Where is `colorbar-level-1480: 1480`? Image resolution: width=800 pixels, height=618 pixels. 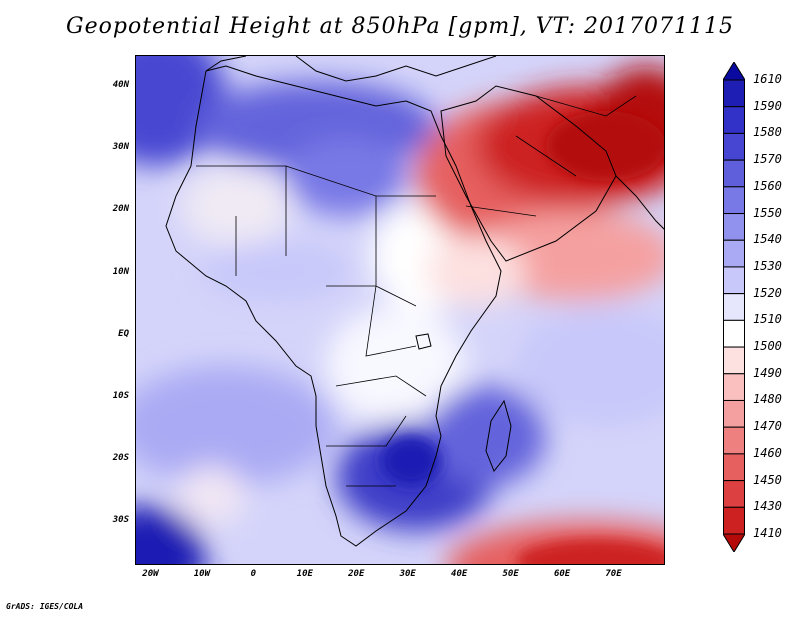 colorbar-level-1480: 1480 is located at coordinates (767, 399).